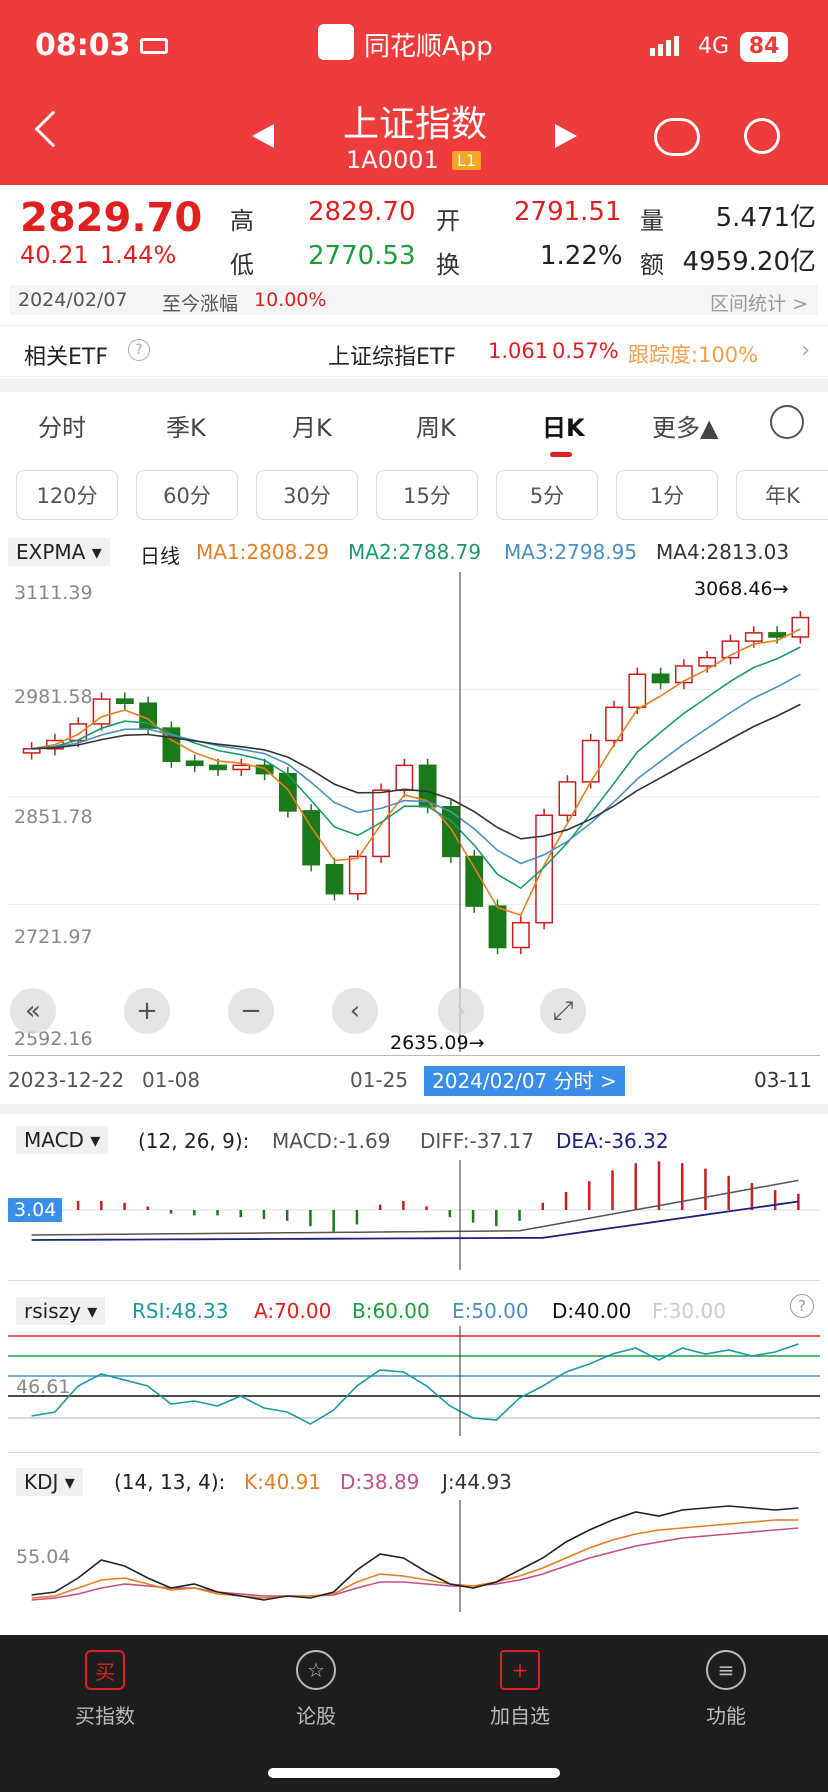 The image size is (828, 1792). I want to click on dea-value: DEA:-36.32, so click(612, 1141).